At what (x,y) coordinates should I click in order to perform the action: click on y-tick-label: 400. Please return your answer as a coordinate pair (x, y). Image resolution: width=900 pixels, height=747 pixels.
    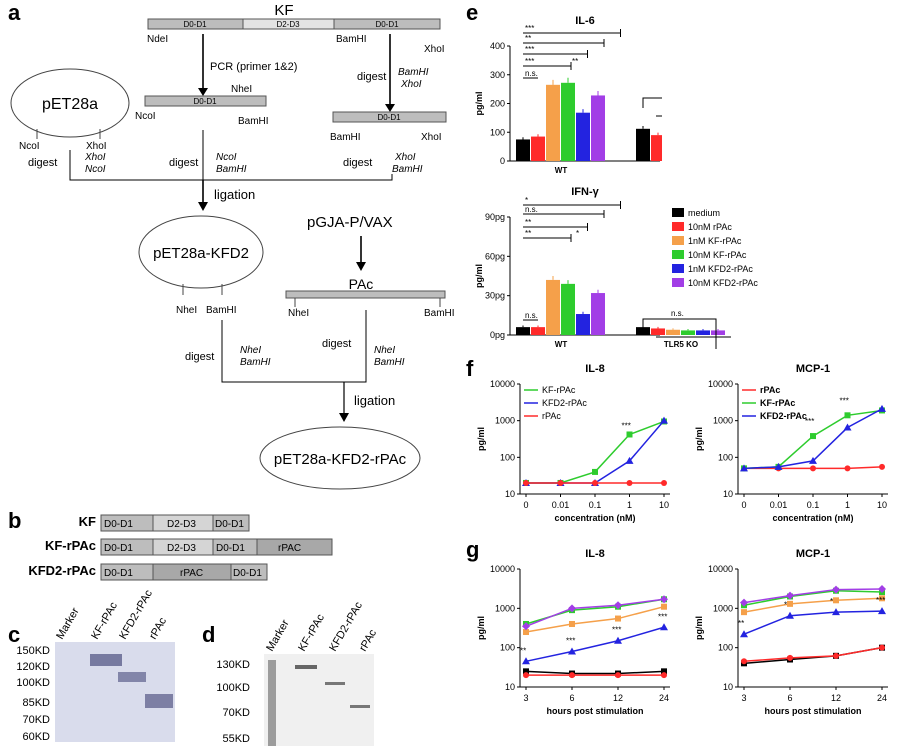
    Looking at the image, I should click on (497, 46).